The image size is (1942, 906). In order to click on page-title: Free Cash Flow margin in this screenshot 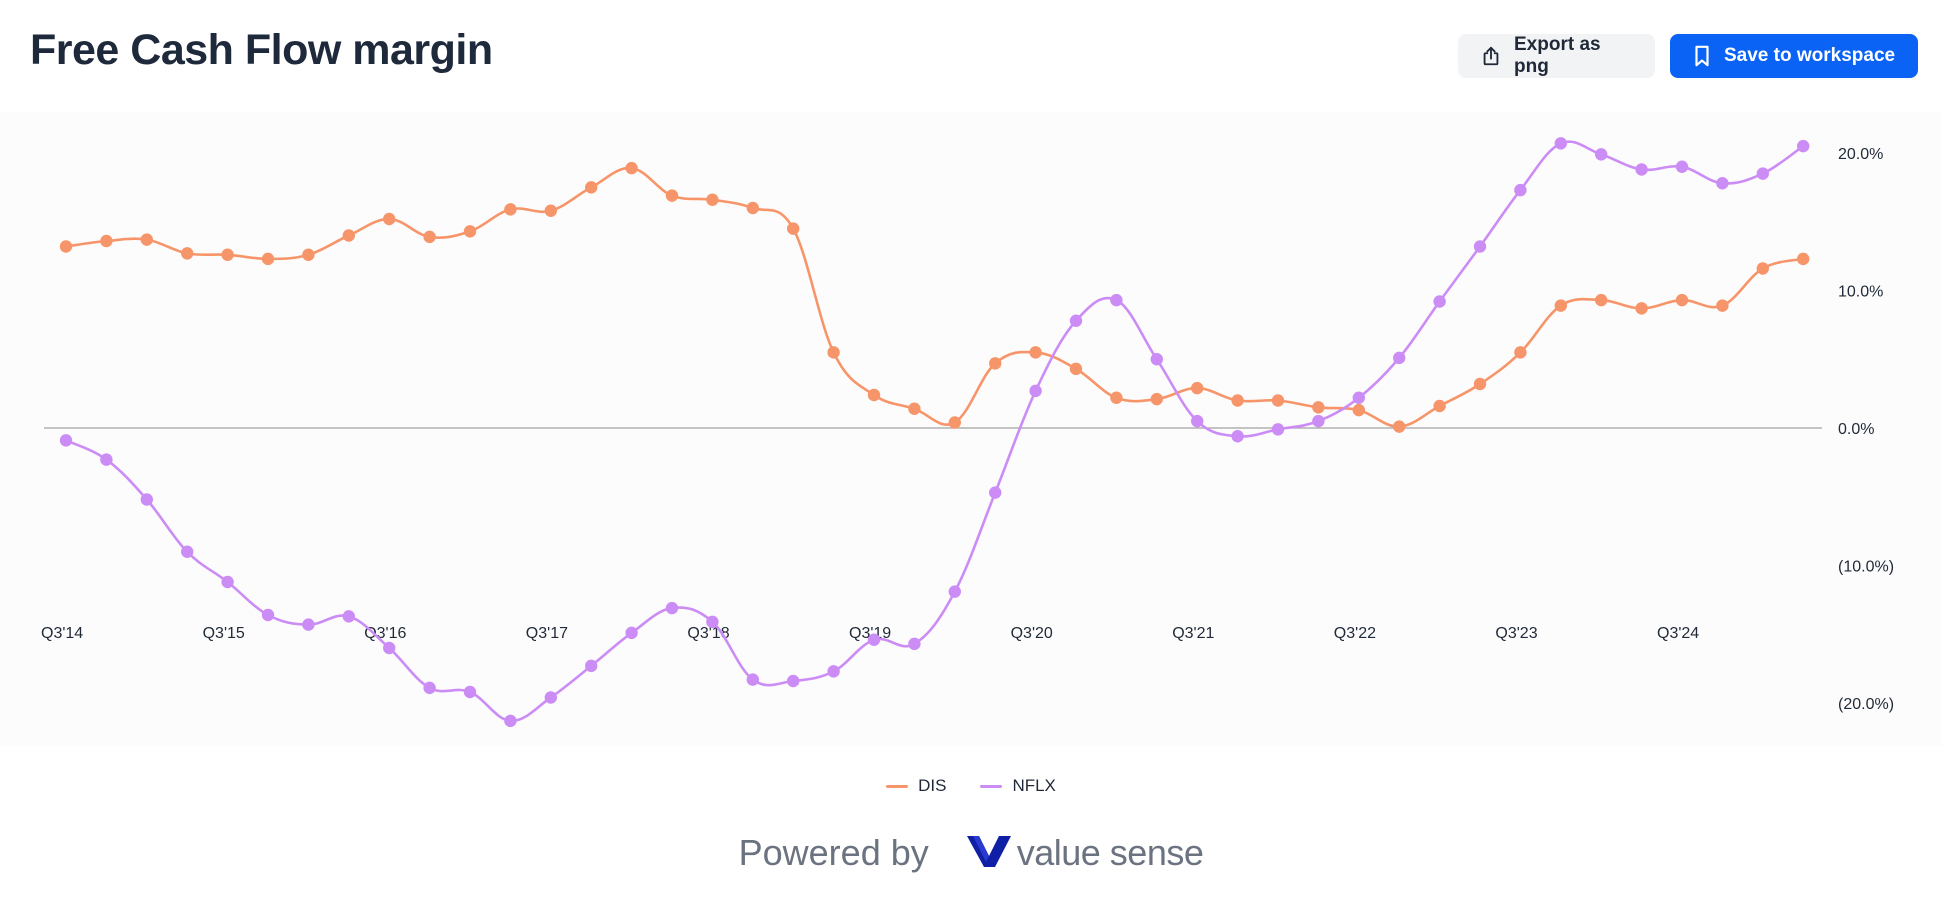, I will do `click(261, 50)`.